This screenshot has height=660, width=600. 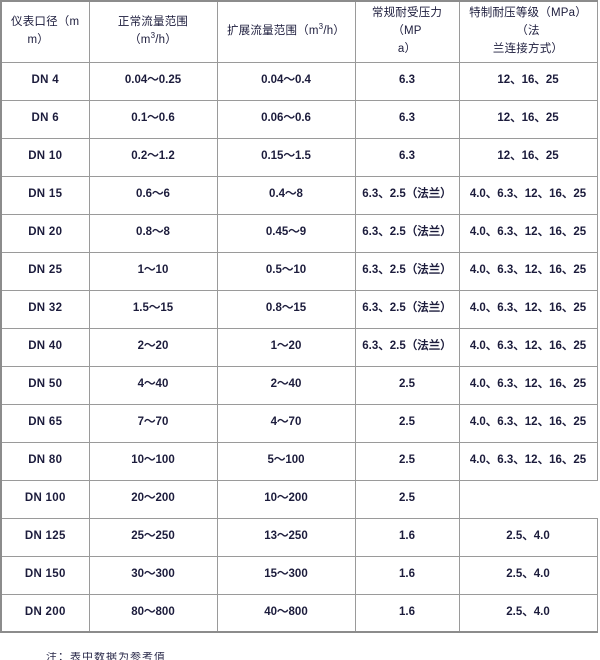 What do you see at coordinates (528, 22) in the screenshot?
I see `column-header-special-pressure-line1: 特制耐压等级（MPa）（法` at bounding box center [528, 22].